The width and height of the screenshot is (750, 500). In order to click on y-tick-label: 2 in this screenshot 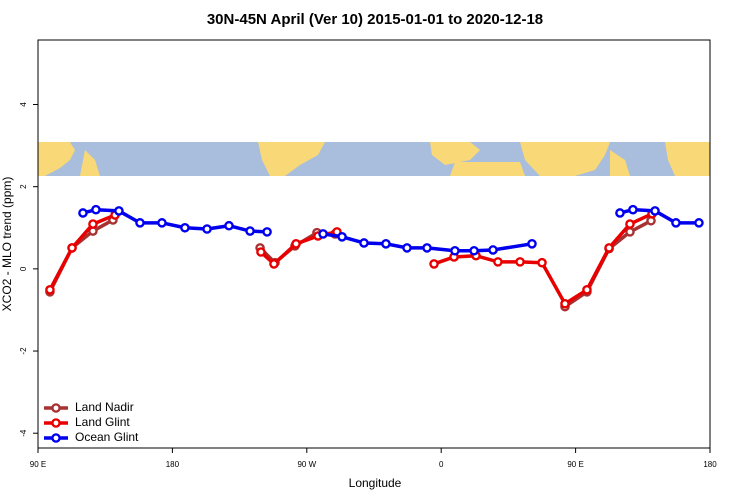, I will do `click(23, 186)`.